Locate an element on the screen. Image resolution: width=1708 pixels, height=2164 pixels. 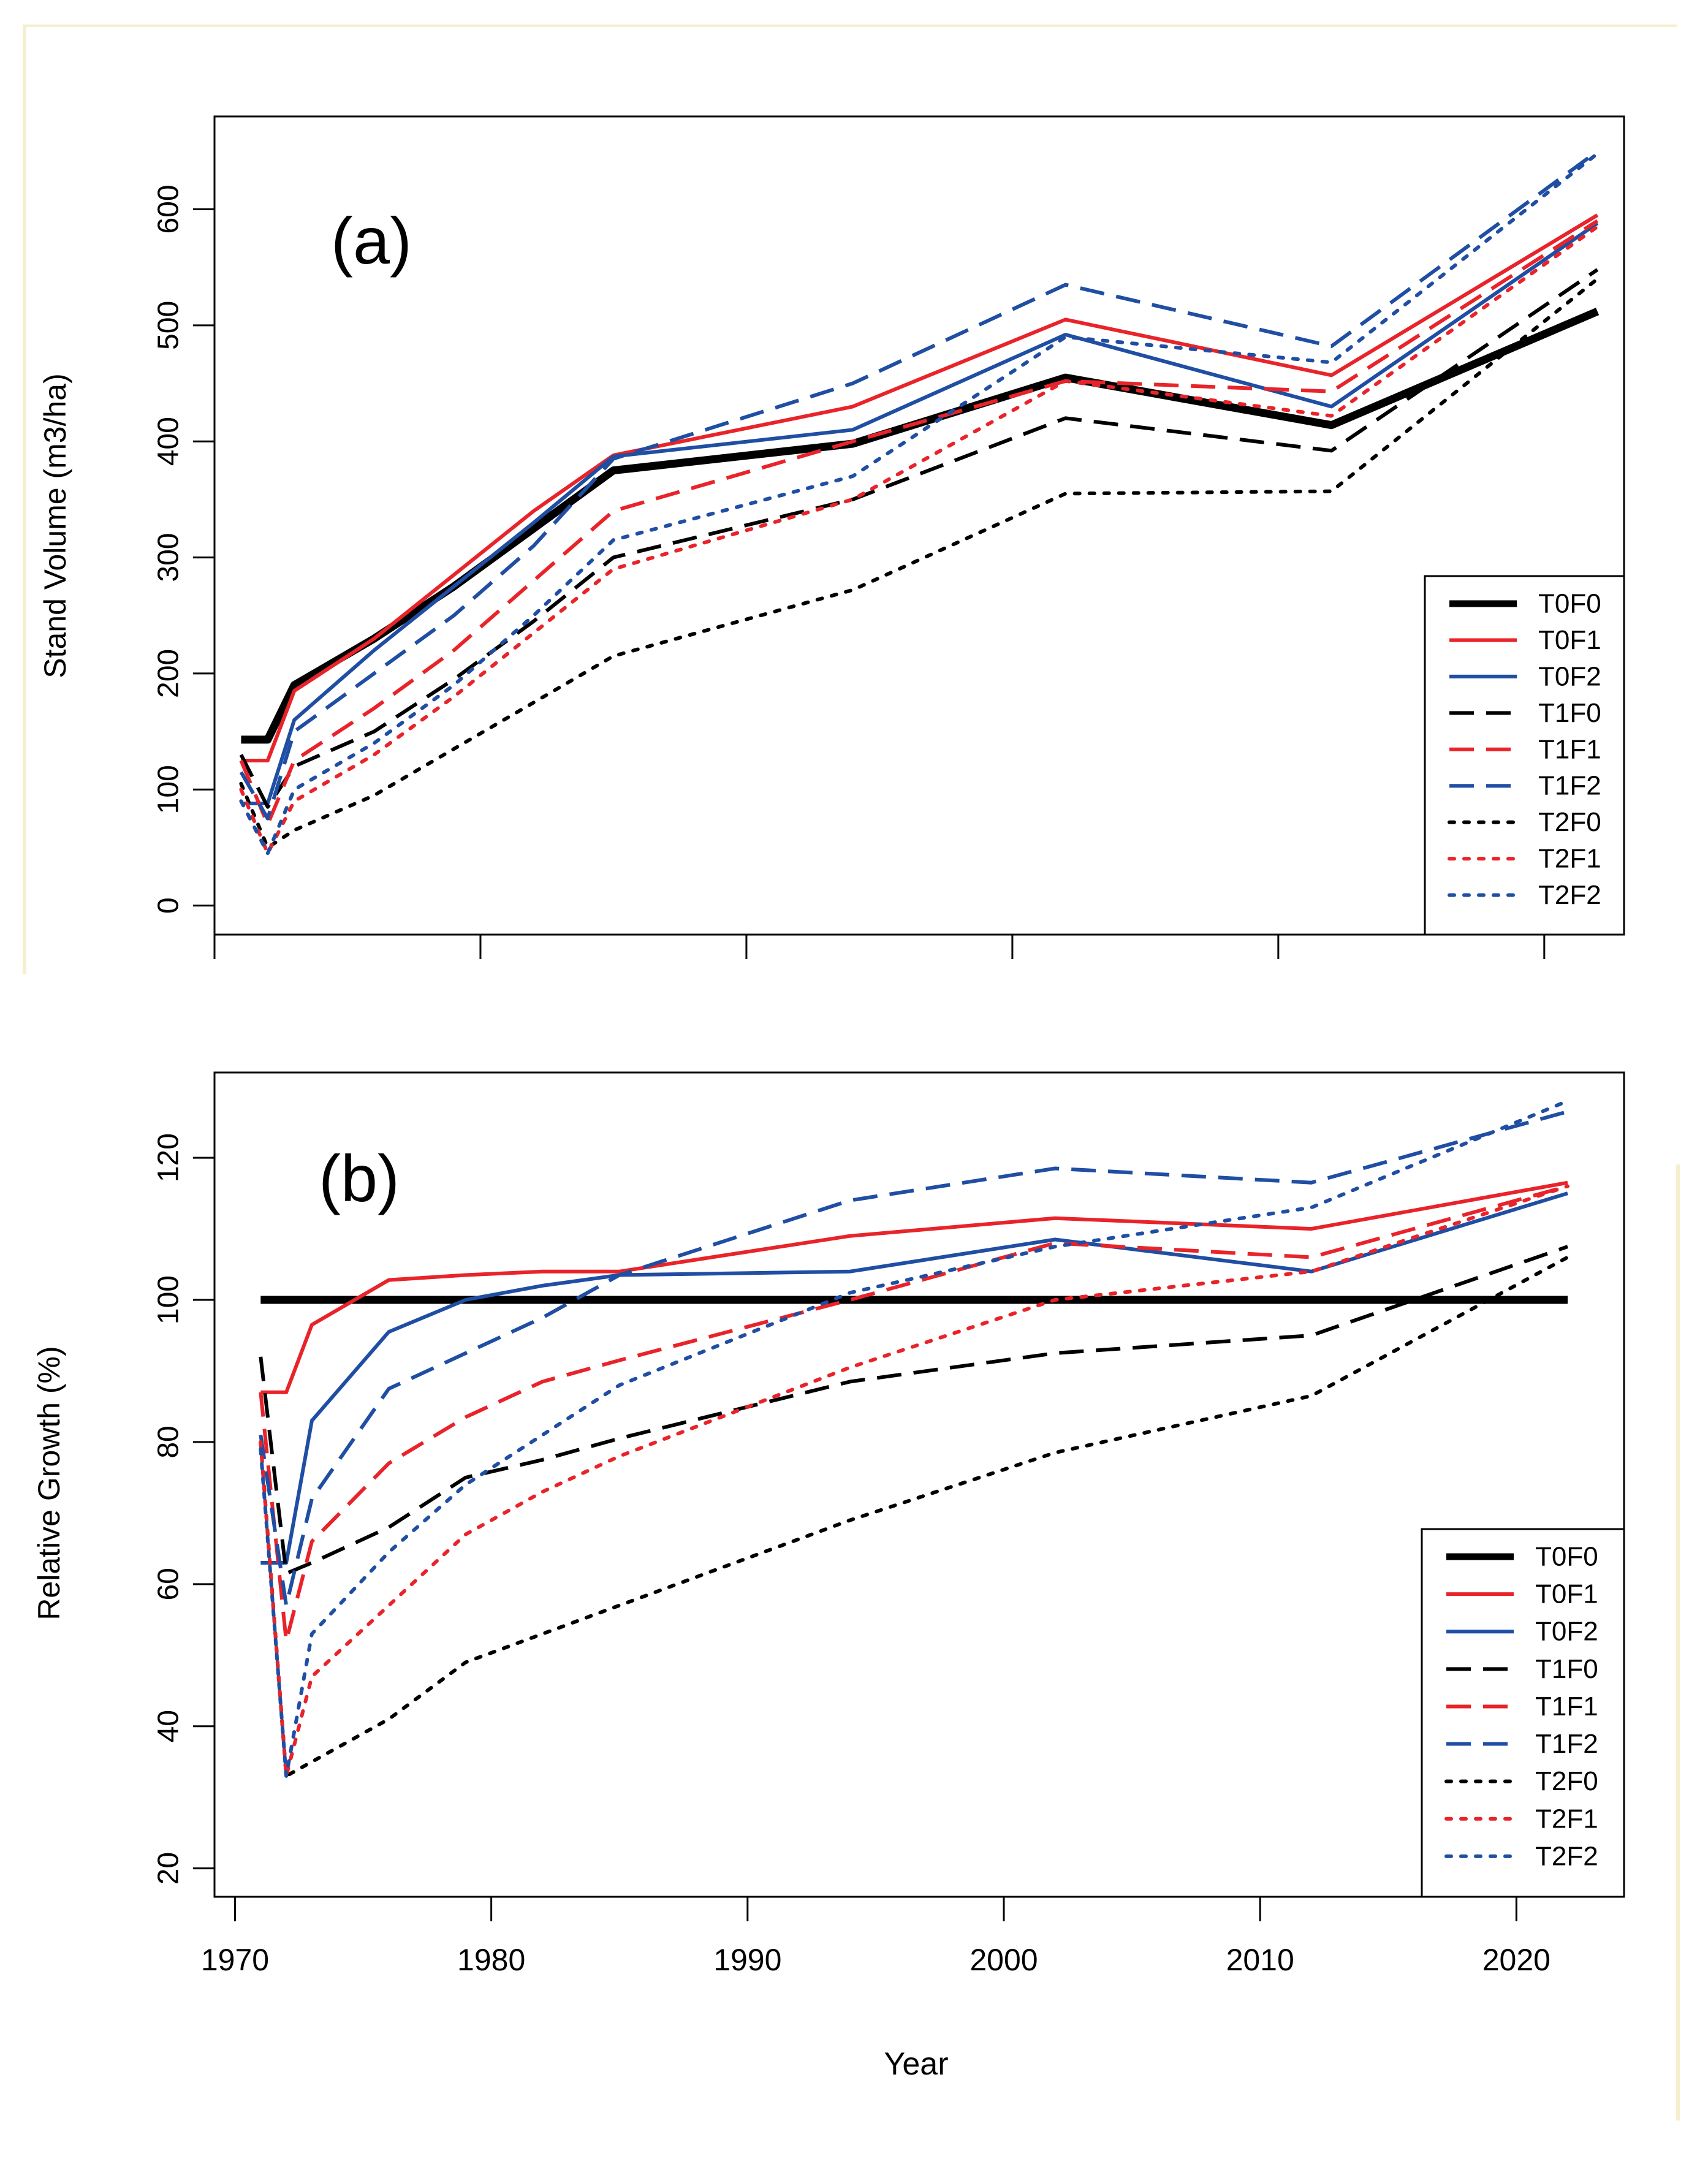
y-tick-label: 20 is located at coordinates (169, 1868).